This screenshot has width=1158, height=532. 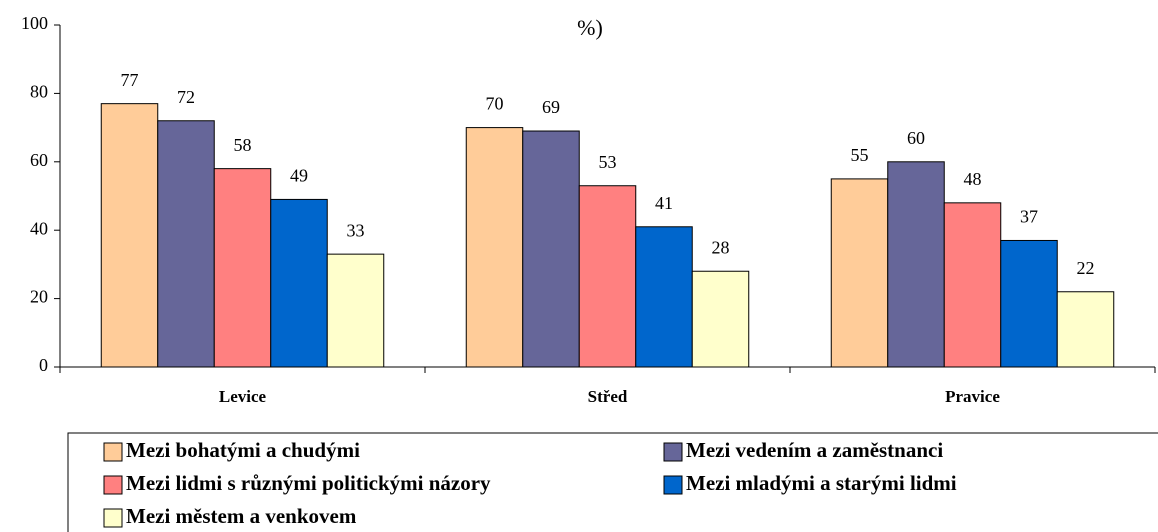 I want to click on data-label: 53, so click(x=608, y=162).